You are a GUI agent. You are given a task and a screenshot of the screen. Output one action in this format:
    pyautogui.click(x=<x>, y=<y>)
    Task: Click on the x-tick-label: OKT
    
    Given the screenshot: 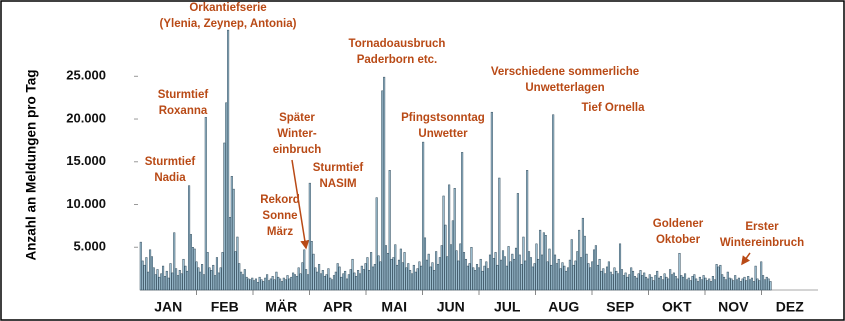 What is the action you would take?
    pyautogui.click(x=677, y=307)
    